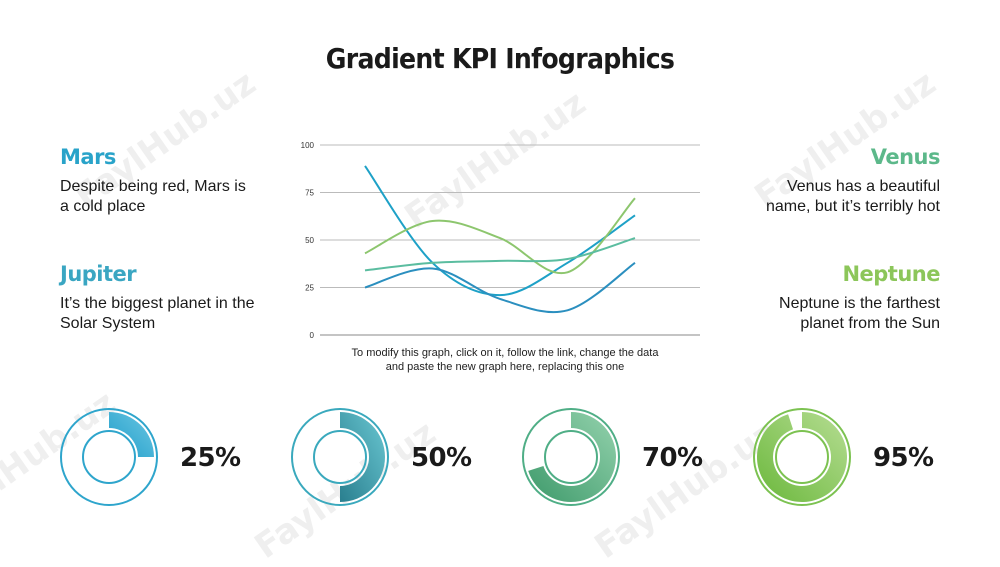  What do you see at coordinates (103, 206) in the screenshot?
I see `mars-desc-line2: a cold place` at bounding box center [103, 206].